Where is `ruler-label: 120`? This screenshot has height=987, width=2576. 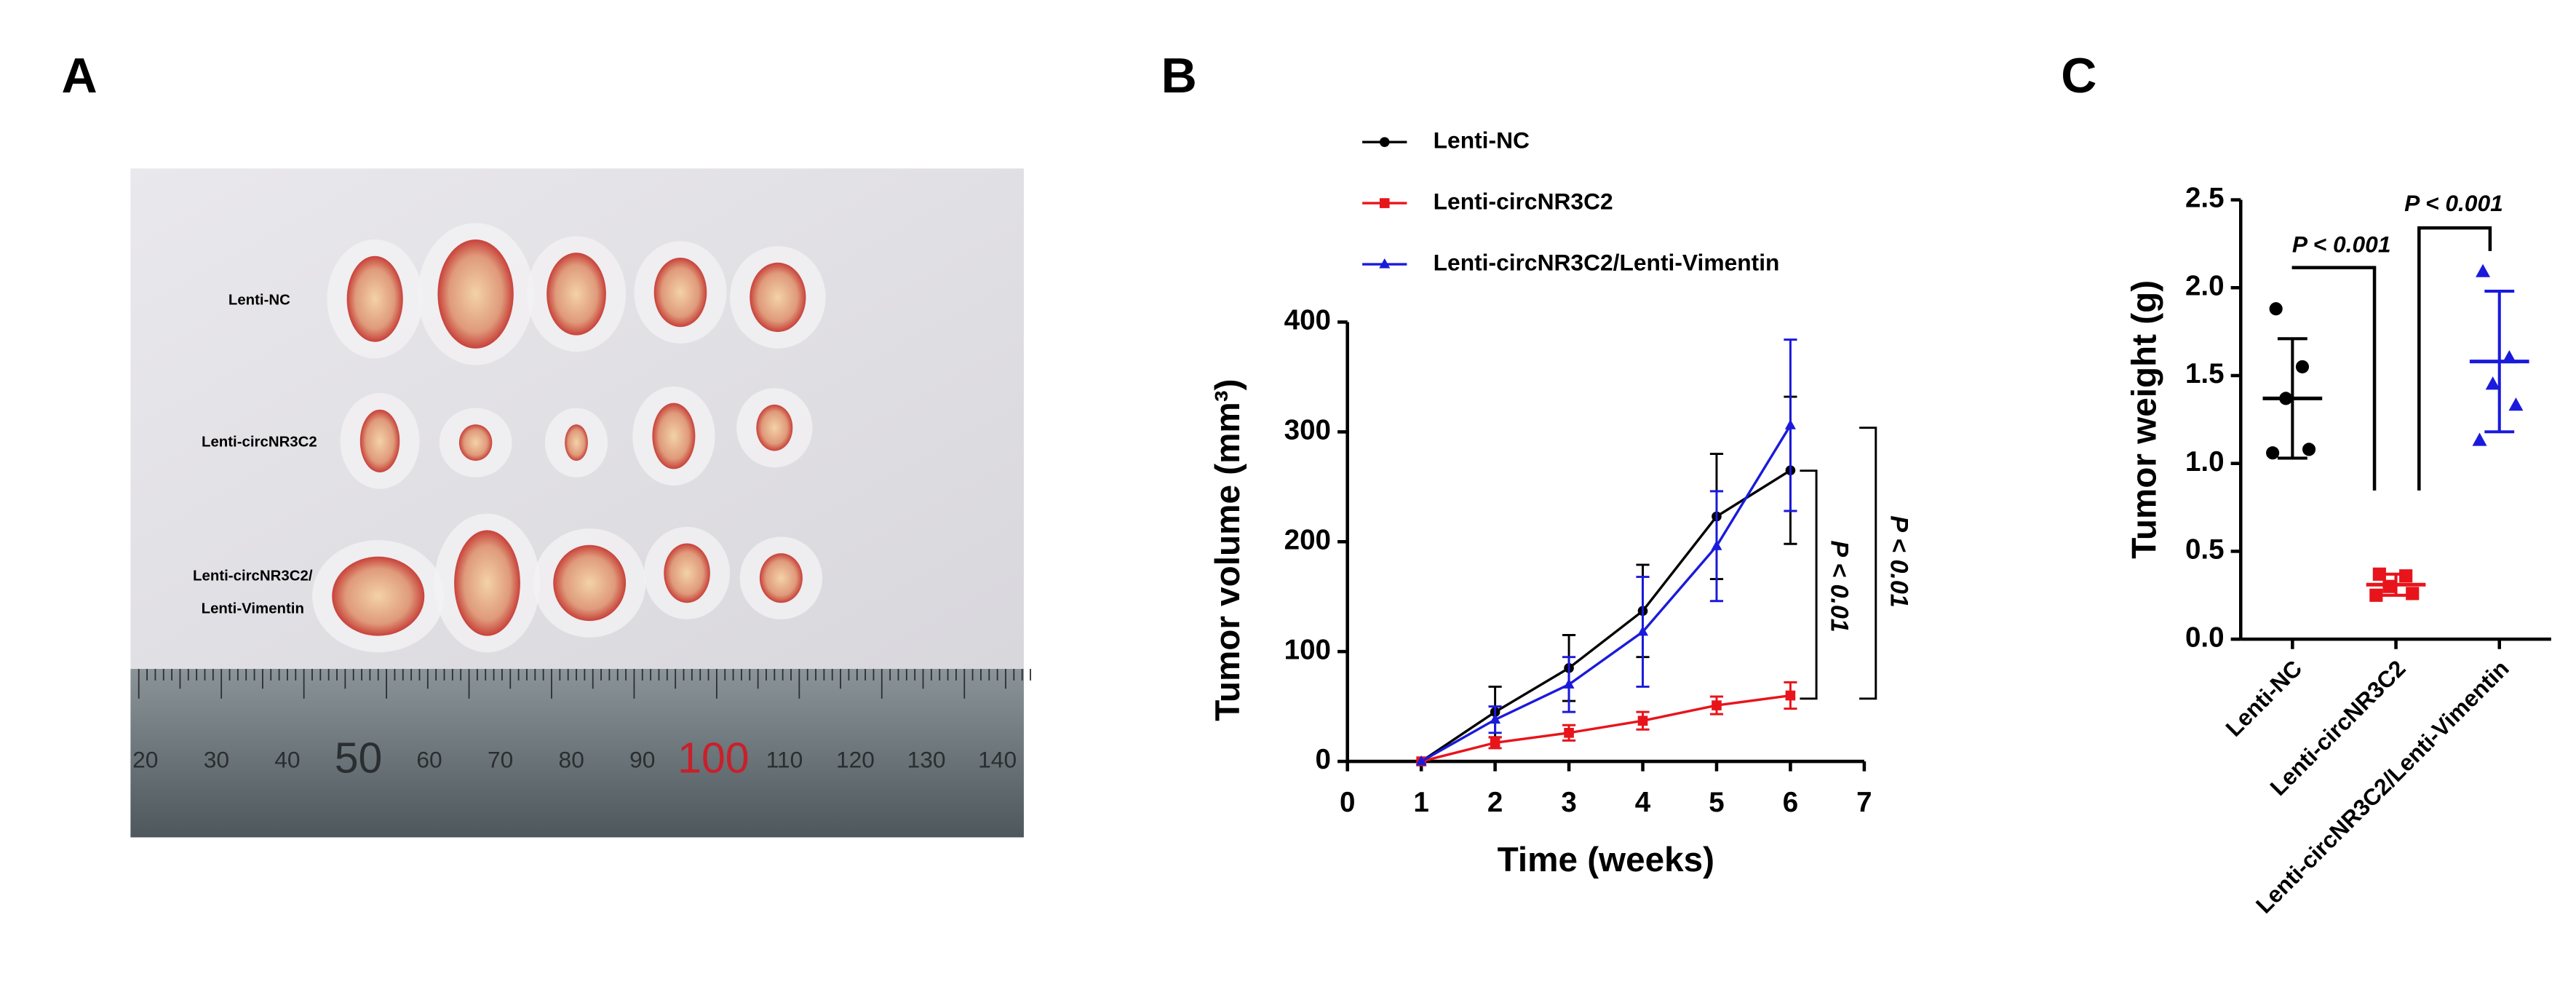
ruler-label: 120 is located at coordinates (855, 759).